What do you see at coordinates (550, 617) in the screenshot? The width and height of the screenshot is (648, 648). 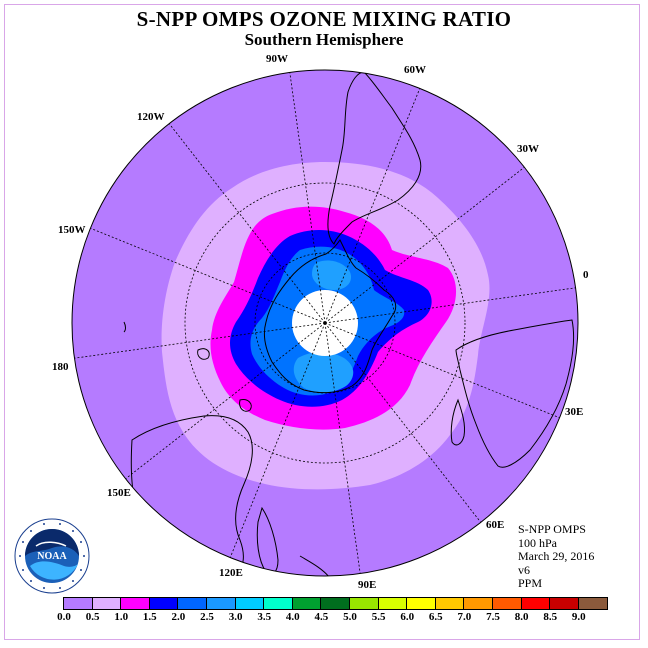 I see `colorbar-tick-label: 8.5` at bounding box center [550, 617].